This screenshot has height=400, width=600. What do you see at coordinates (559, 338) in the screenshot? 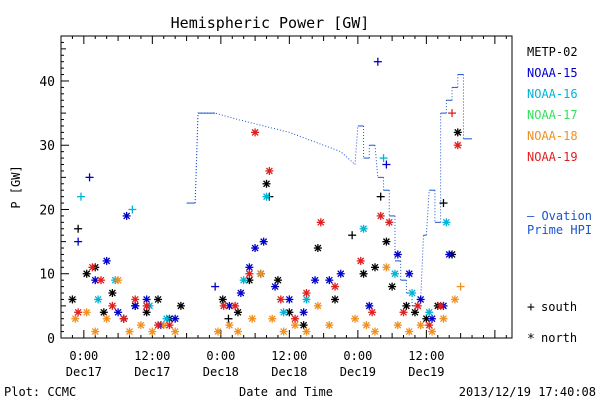
I see `north-label: north` at bounding box center [559, 338].